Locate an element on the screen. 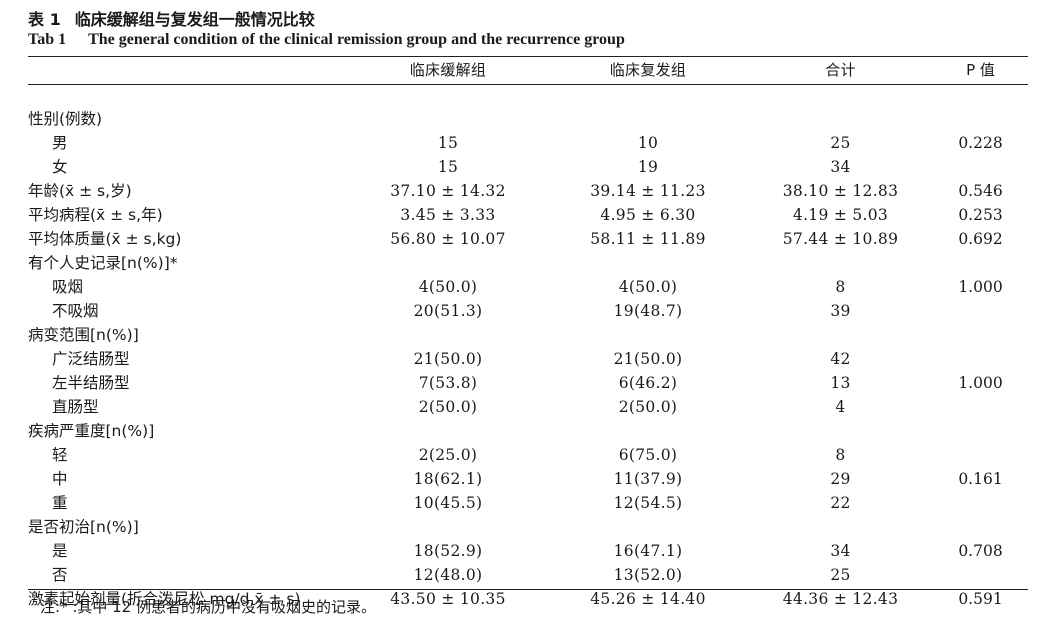 This screenshot has width=1045, height=619. cell-recurrence: 2(50.0) is located at coordinates (648, 407).